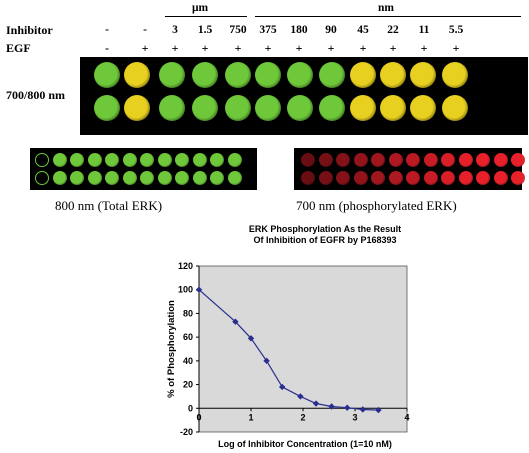 The image size is (529, 453). I want to click on micromolar-underline, so click(206, 16).